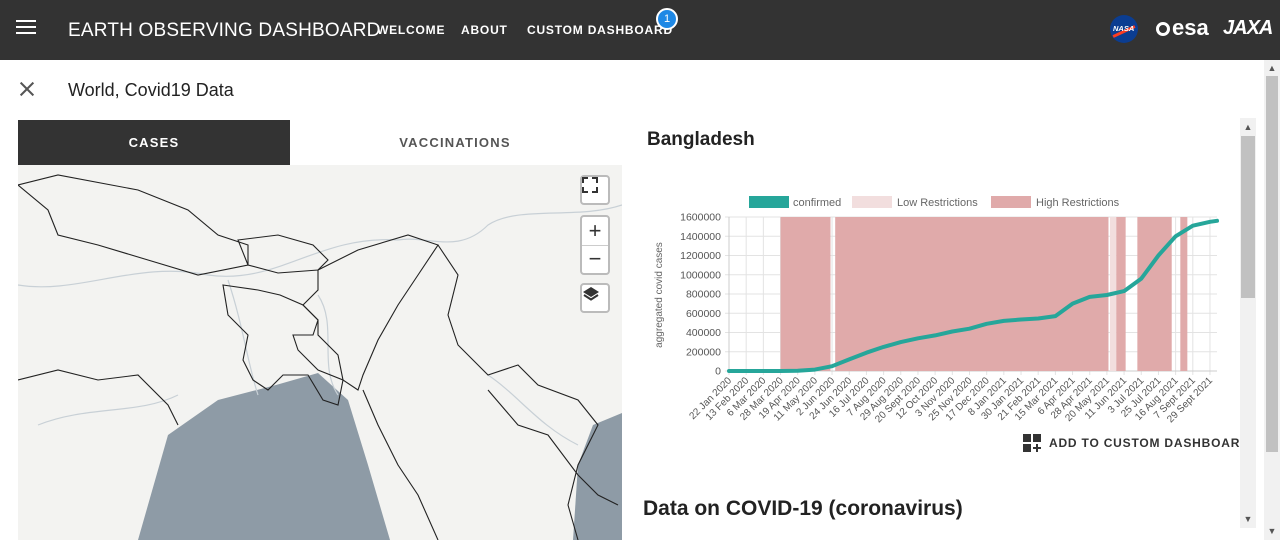  I want to click on layers-button, so click(595, 298).